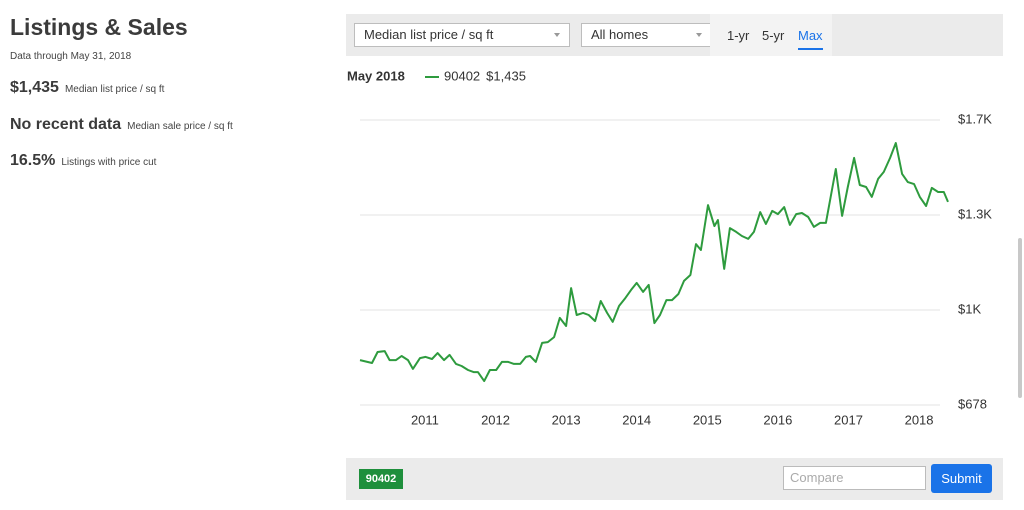 This screenshot has height=510, width=1024. I want to click on scrollbar, so click(1020, 318).